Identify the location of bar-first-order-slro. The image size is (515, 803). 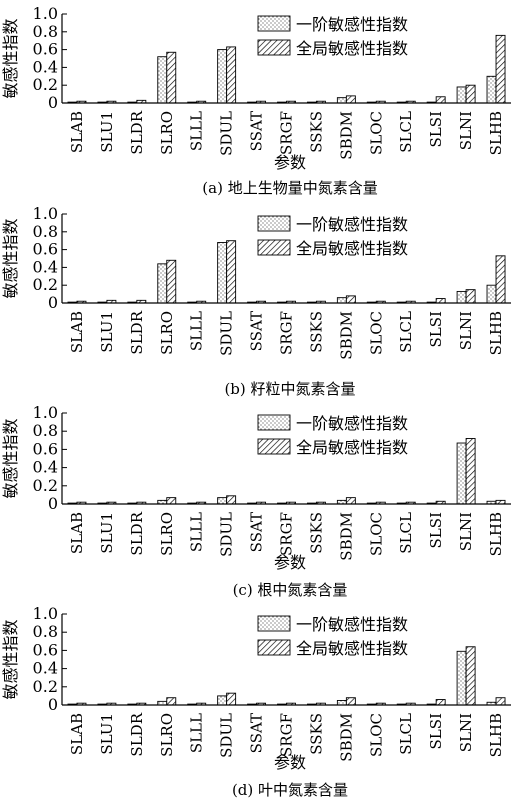
(162, 80).